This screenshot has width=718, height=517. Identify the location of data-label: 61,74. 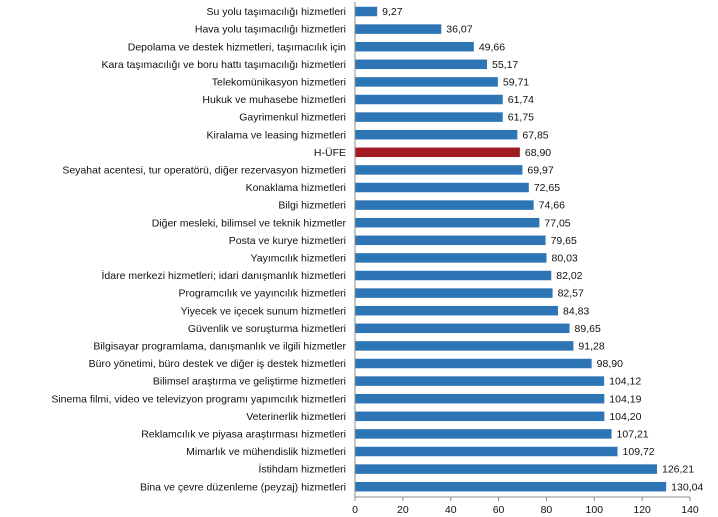
(521, 100).